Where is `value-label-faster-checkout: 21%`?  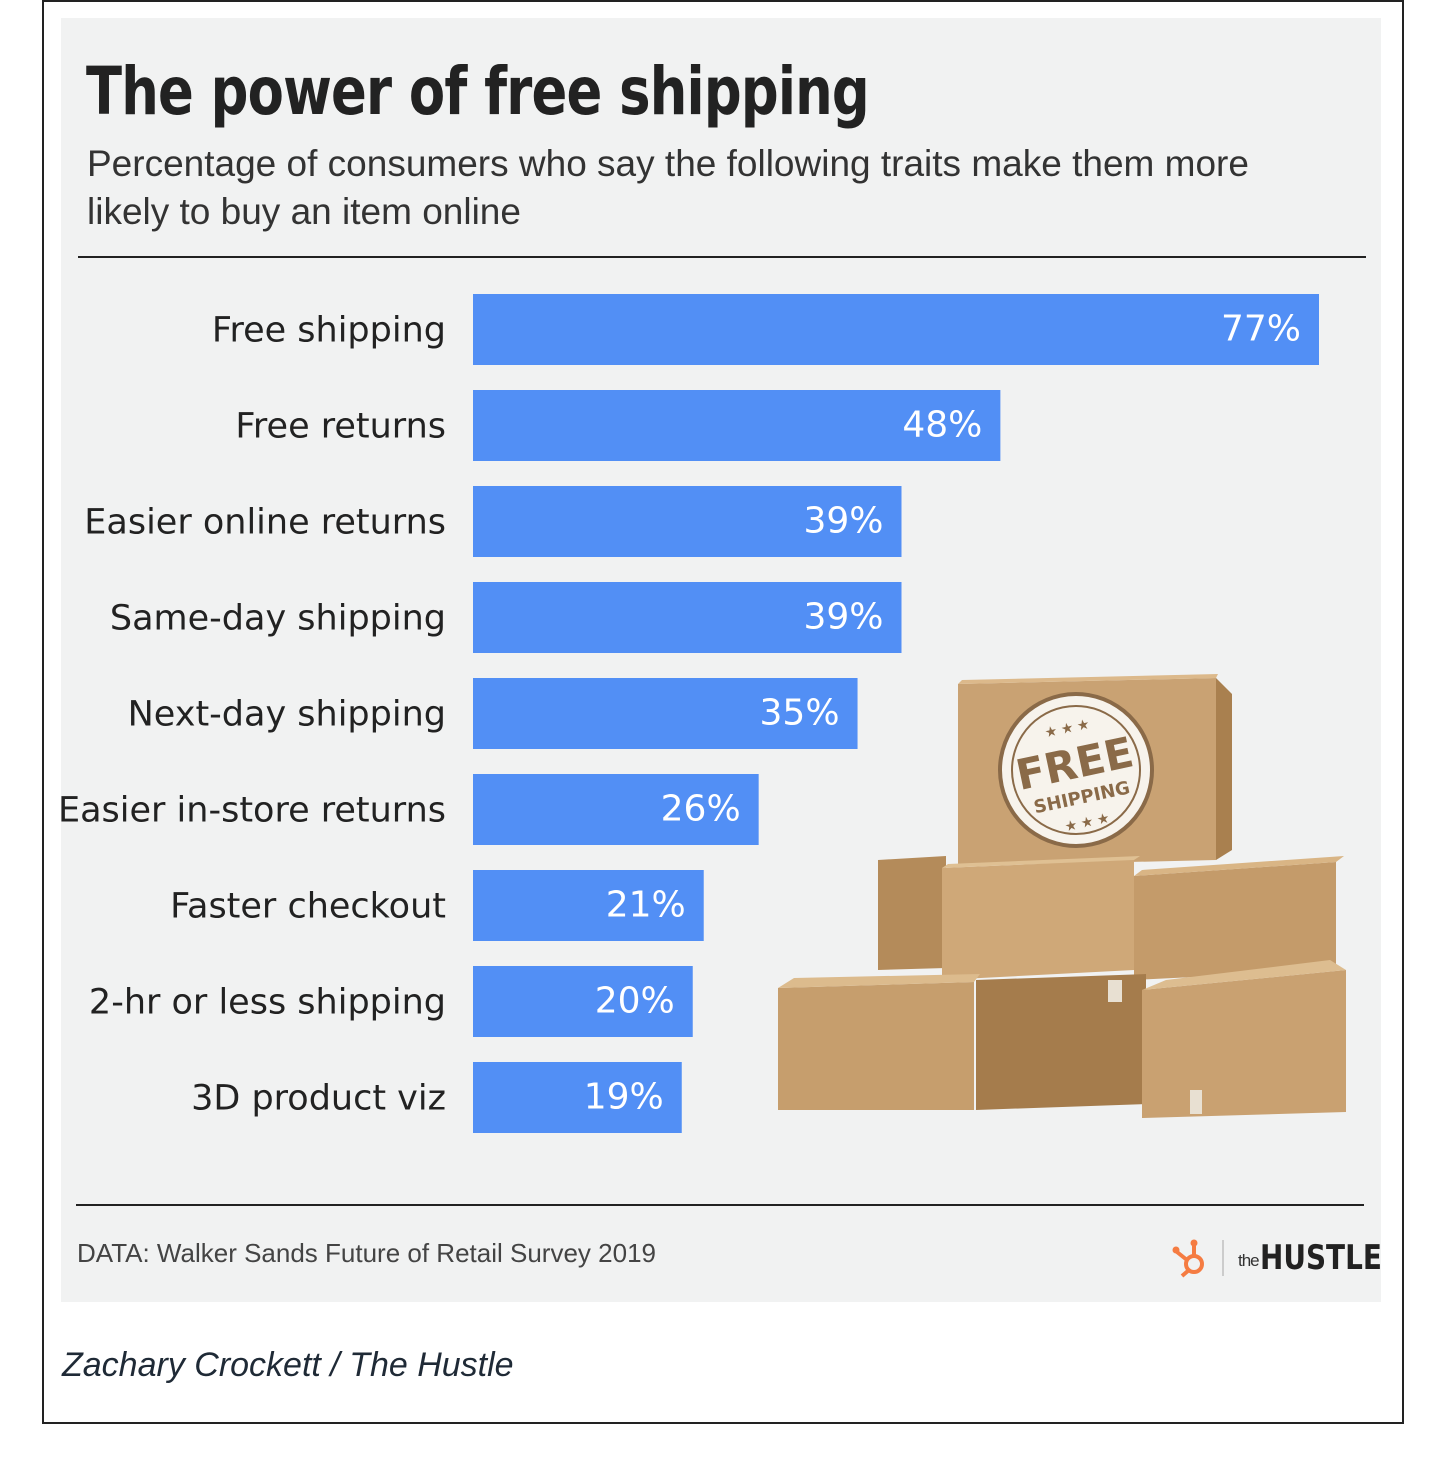 value-label-faster-checkout: 21% is located at coordinates (646, 905).